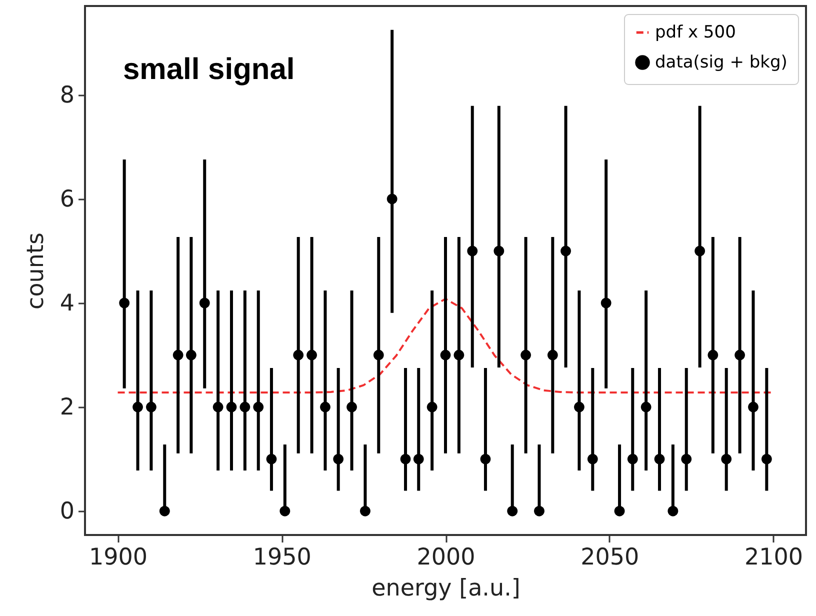 The image size is (816, 616). I want to click on legend-label: pdf x 500, so click(695, 32).